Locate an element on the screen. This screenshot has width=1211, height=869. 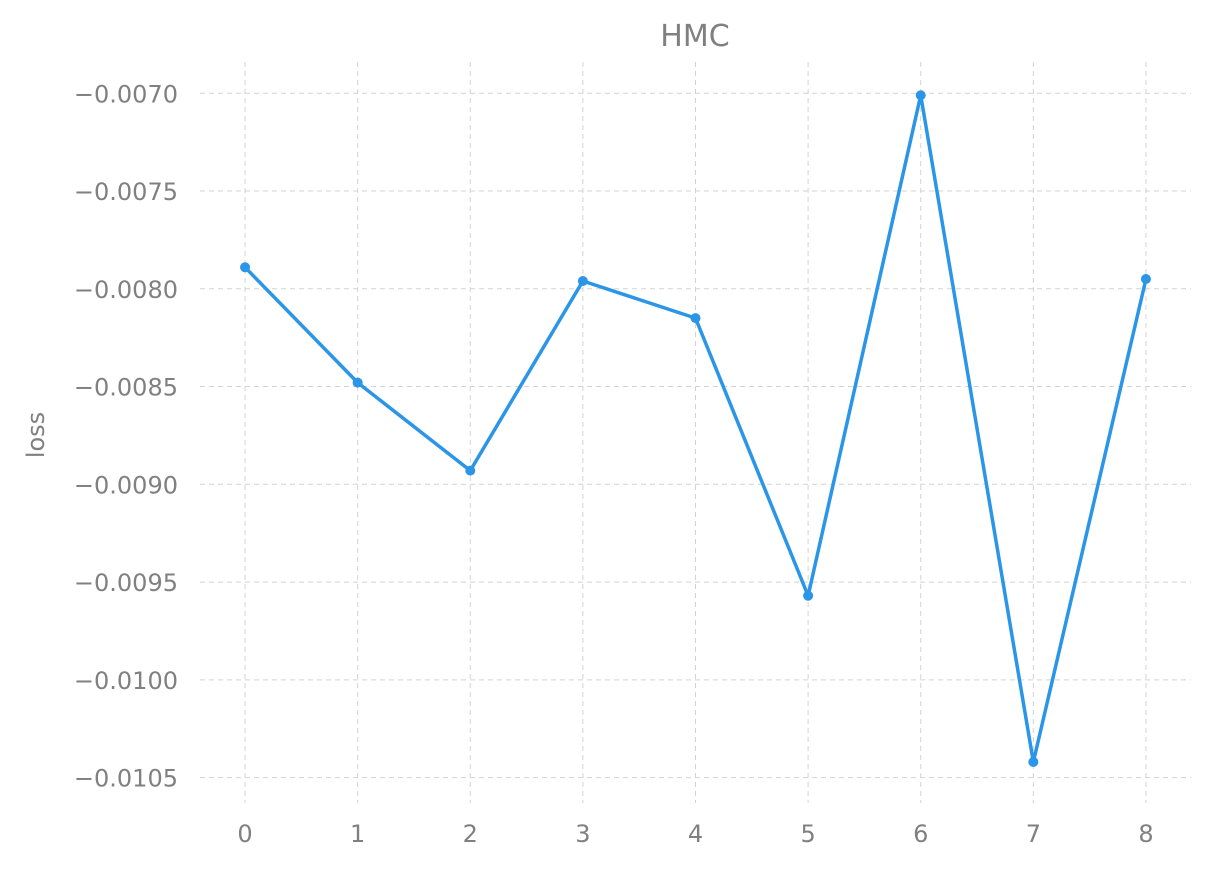
chart-title: HMC is located at coordinates (694, 36).